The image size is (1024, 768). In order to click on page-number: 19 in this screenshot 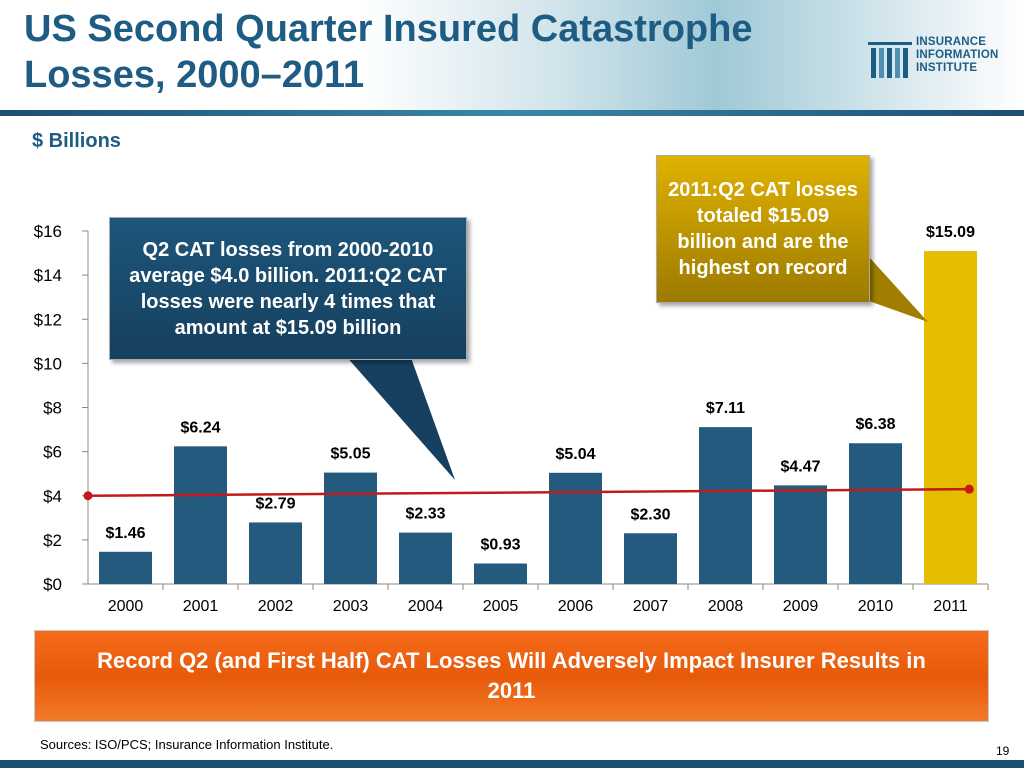, I will do `click(1003, 751)`.